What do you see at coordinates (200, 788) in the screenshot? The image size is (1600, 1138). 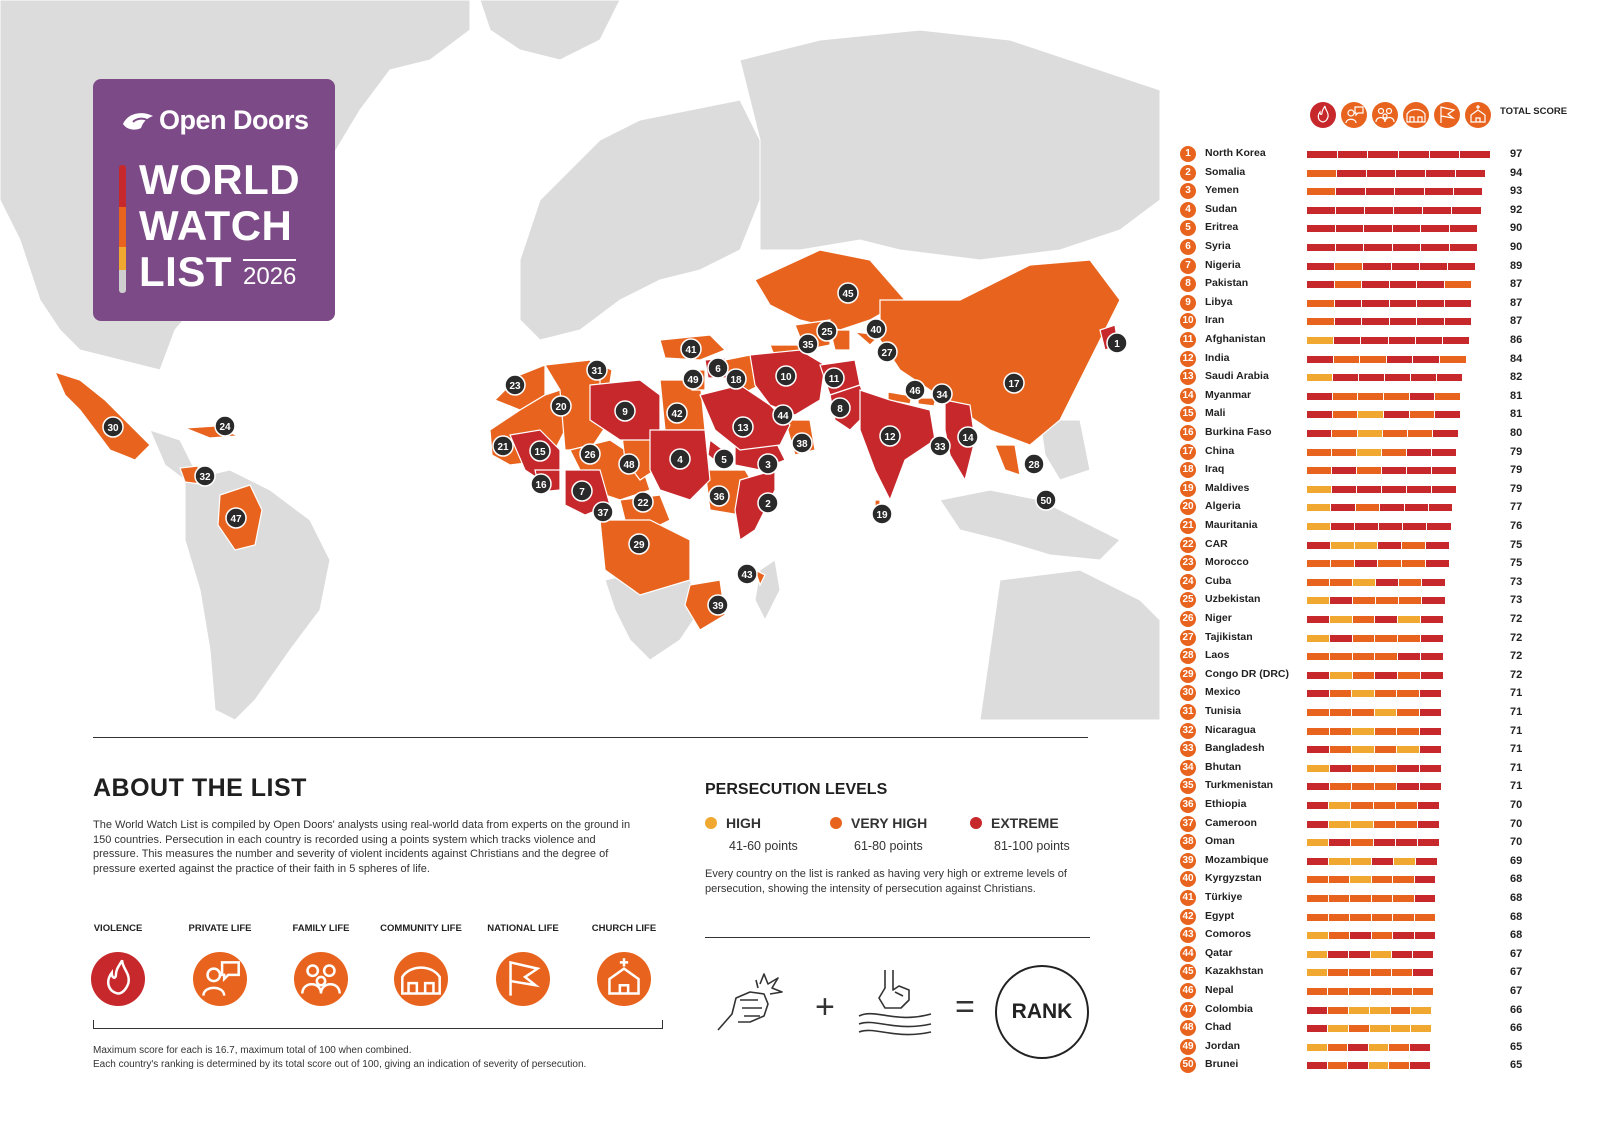 I see `about-title: ABOUT THE LIST` at bounding box center [200, 788].